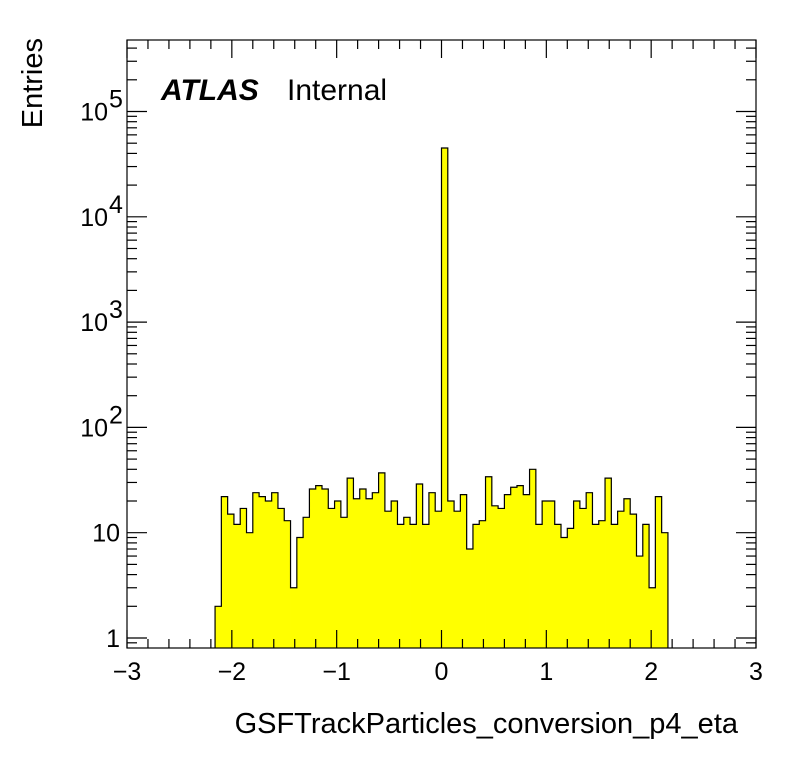 This screenshot has height=772, width=796. What do you see at coordinates (127, 672) in the screenshot?
I see `x-tick-label: −3` at bounding box center [127, 672].